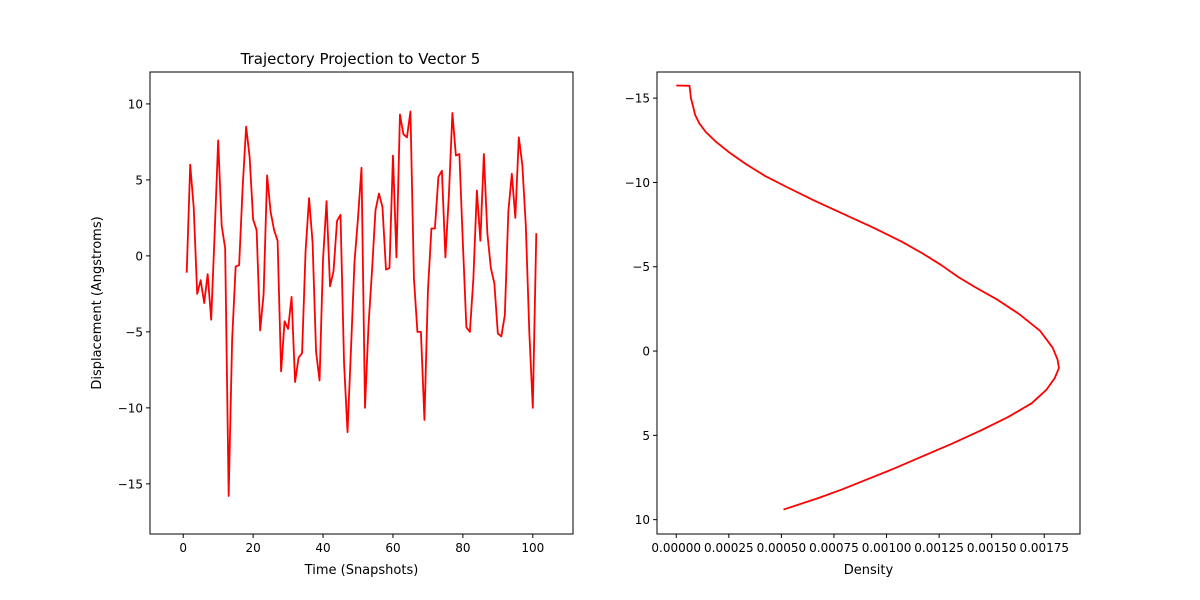  Describe the element at coordinates (252, 548) in the screenshot. I see `x-tick-label: 20` at that location.